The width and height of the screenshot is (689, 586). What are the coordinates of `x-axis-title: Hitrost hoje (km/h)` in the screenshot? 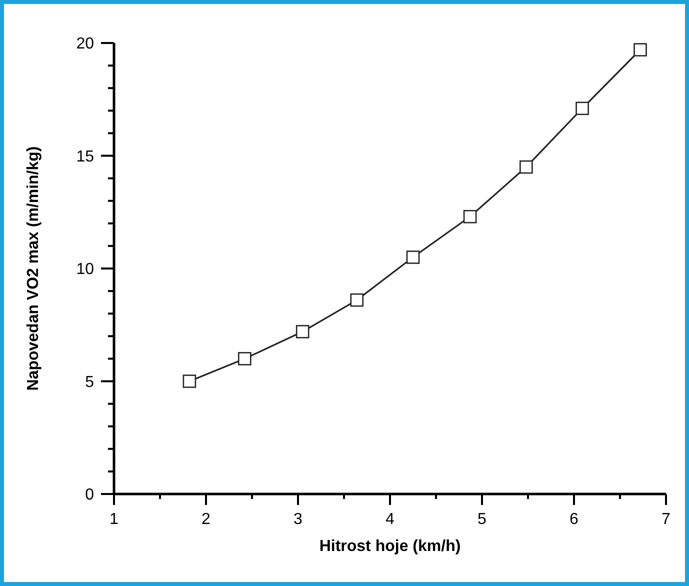 It's located at (390, 546).